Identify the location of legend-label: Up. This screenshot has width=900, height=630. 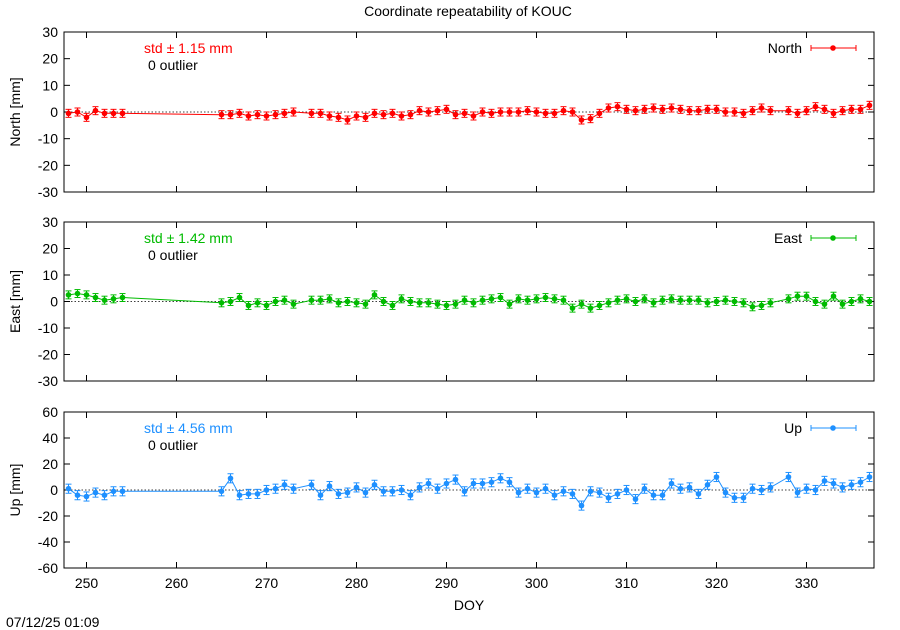
(793, 428).